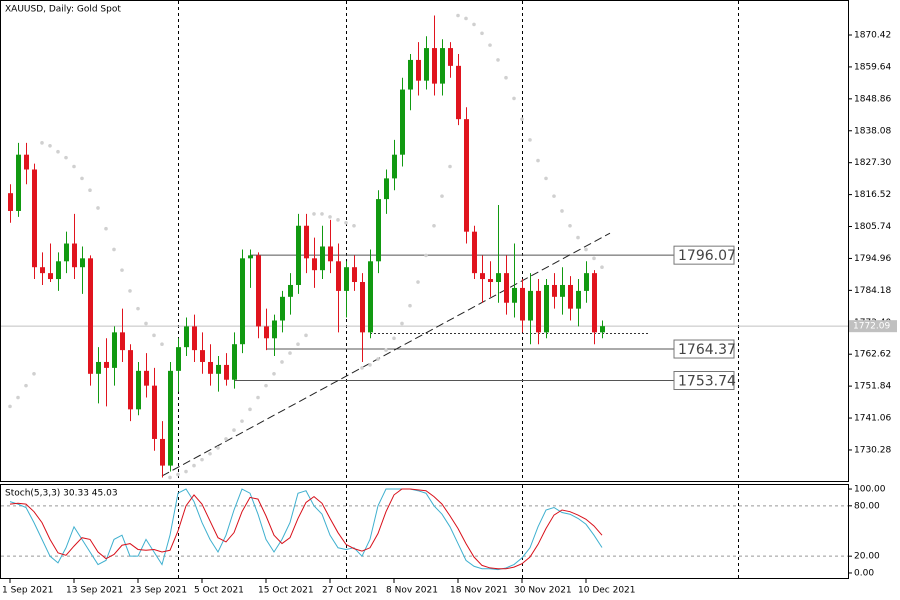  Describe the element at coordinates (94, 591) in the screenshot. I see `x-tick-label: 13 Sep 2021` at that location.